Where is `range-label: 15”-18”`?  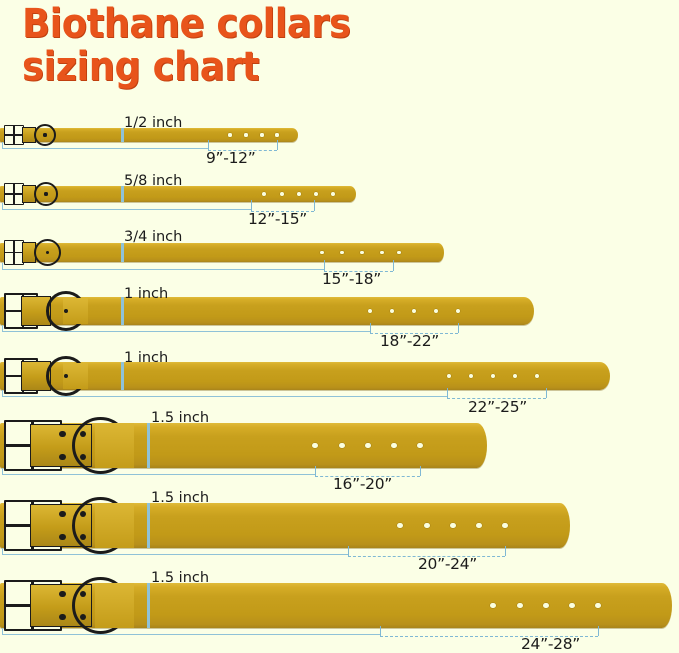 range-label: 15”-18” is located at coordinates (351, 279).